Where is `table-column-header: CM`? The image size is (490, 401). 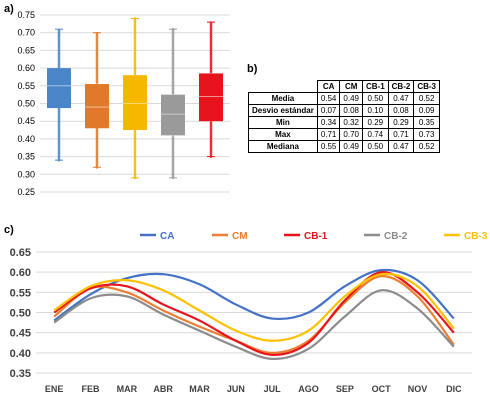 table-column-header: CM is located at coordinates (351, 86).